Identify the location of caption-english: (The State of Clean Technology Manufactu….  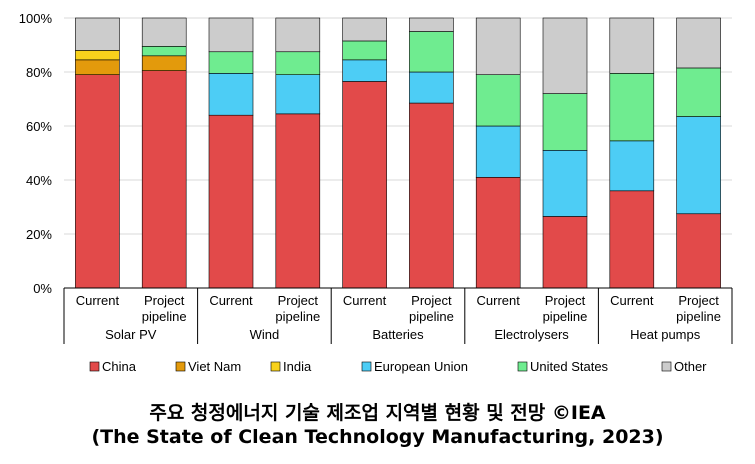
(377, 437).